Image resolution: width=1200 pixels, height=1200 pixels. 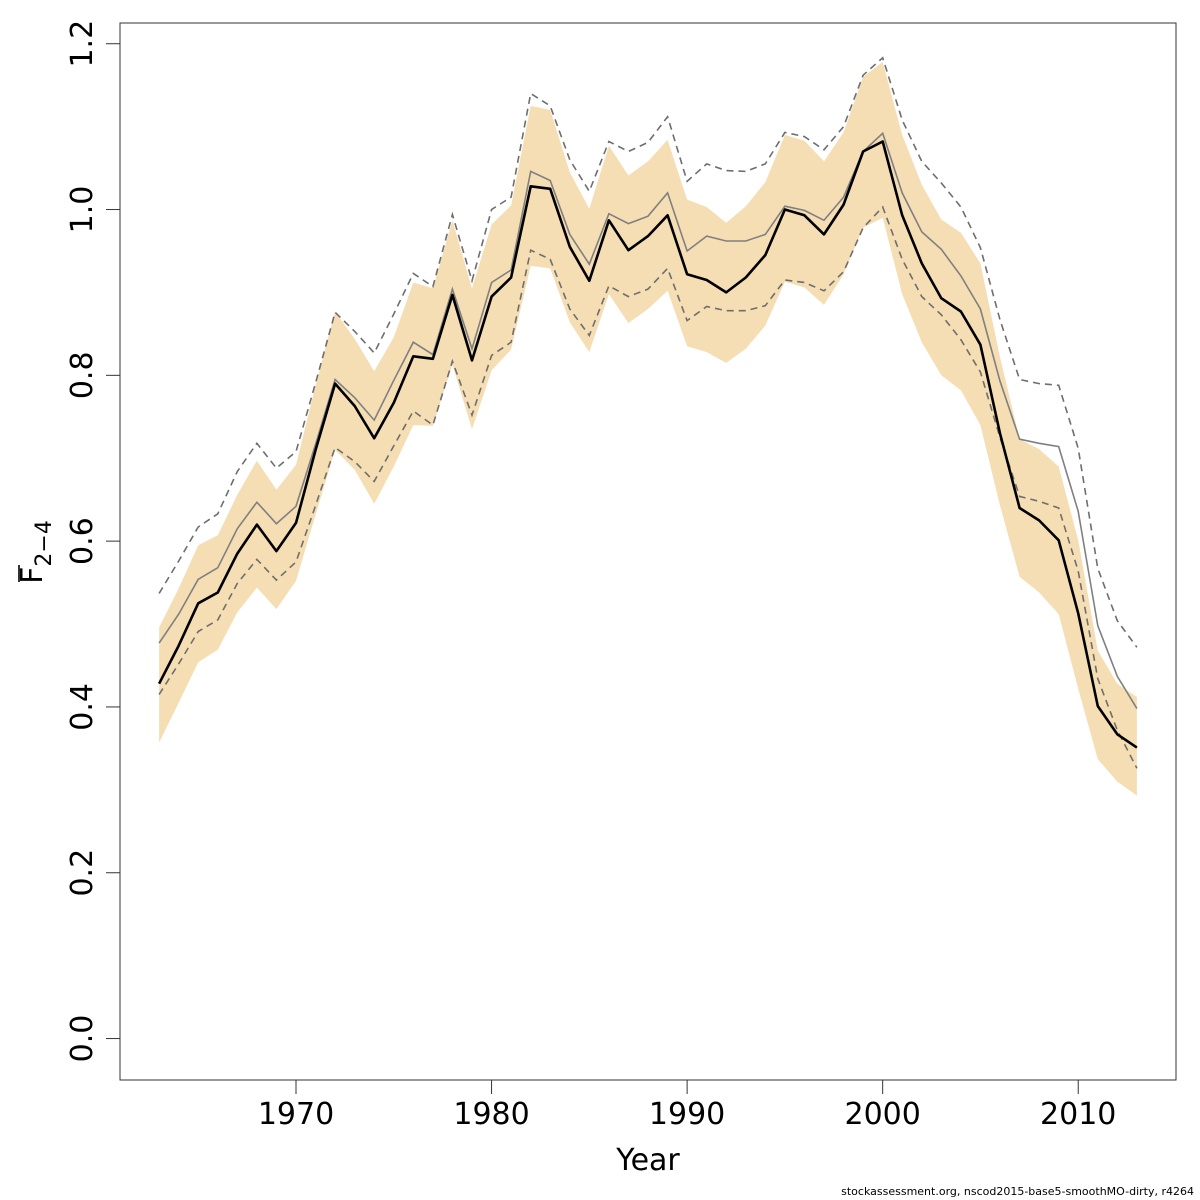 I want to click on y-axis-label: F2−4, so click(x=36, y=552).